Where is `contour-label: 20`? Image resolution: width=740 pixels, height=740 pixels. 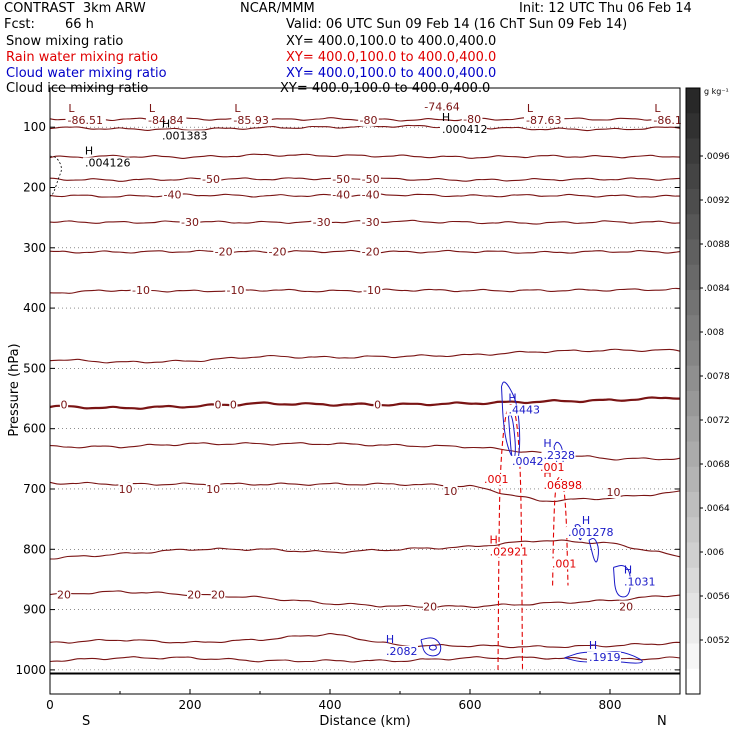
contour-label: 20 is located at coordinates (626, 607).